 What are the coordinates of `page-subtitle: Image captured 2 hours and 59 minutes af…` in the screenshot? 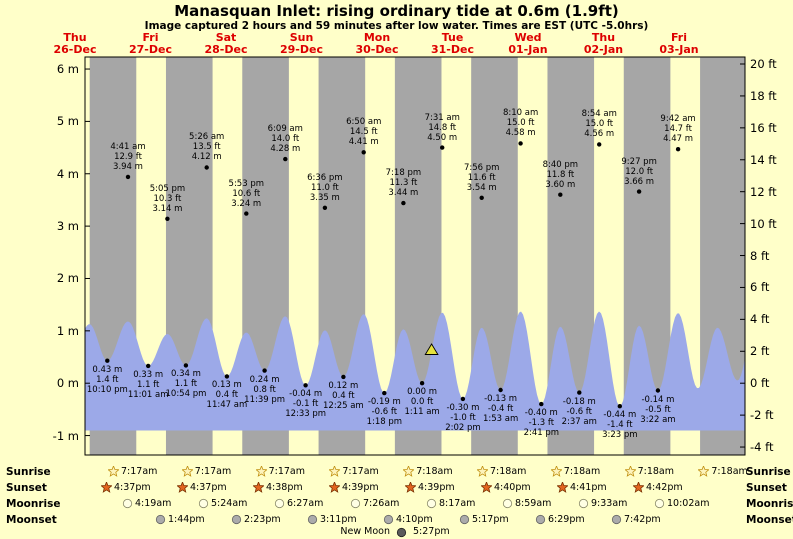 It's located at (396, 26).